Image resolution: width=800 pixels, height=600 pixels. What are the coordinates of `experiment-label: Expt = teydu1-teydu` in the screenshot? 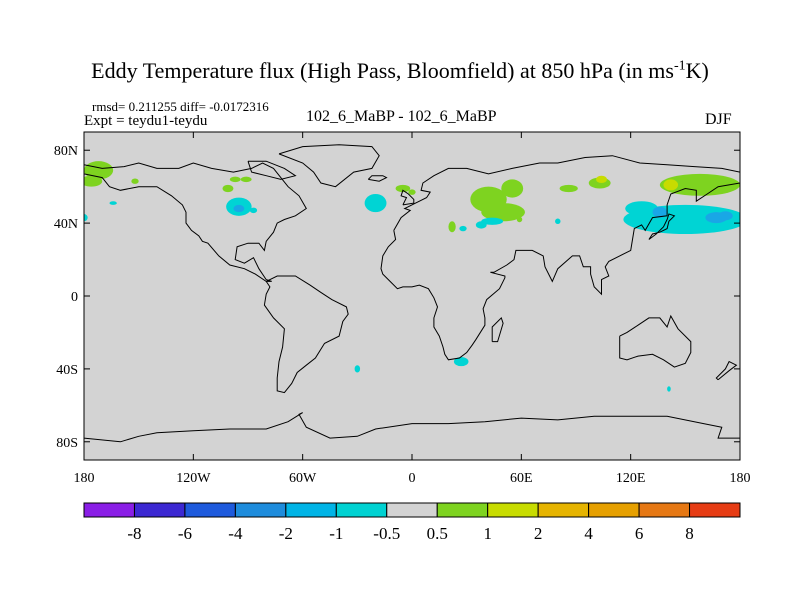 It's located at (146, 121).